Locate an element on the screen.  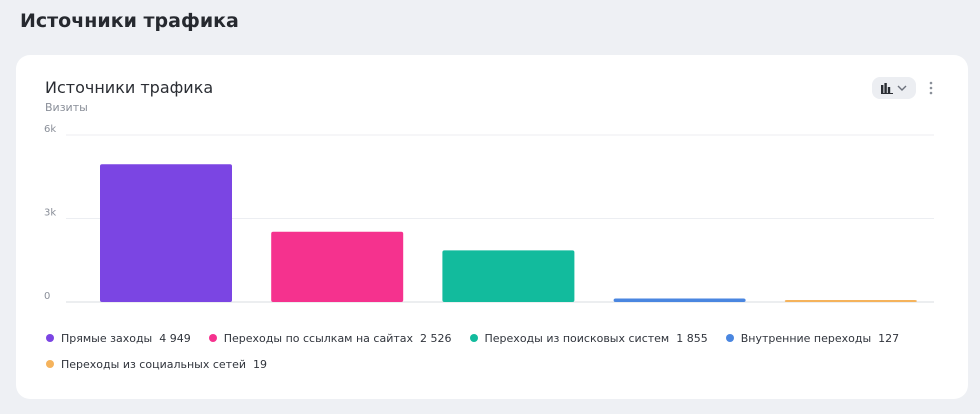
card-title: Источники трафика is located at coordinates (129, 87).